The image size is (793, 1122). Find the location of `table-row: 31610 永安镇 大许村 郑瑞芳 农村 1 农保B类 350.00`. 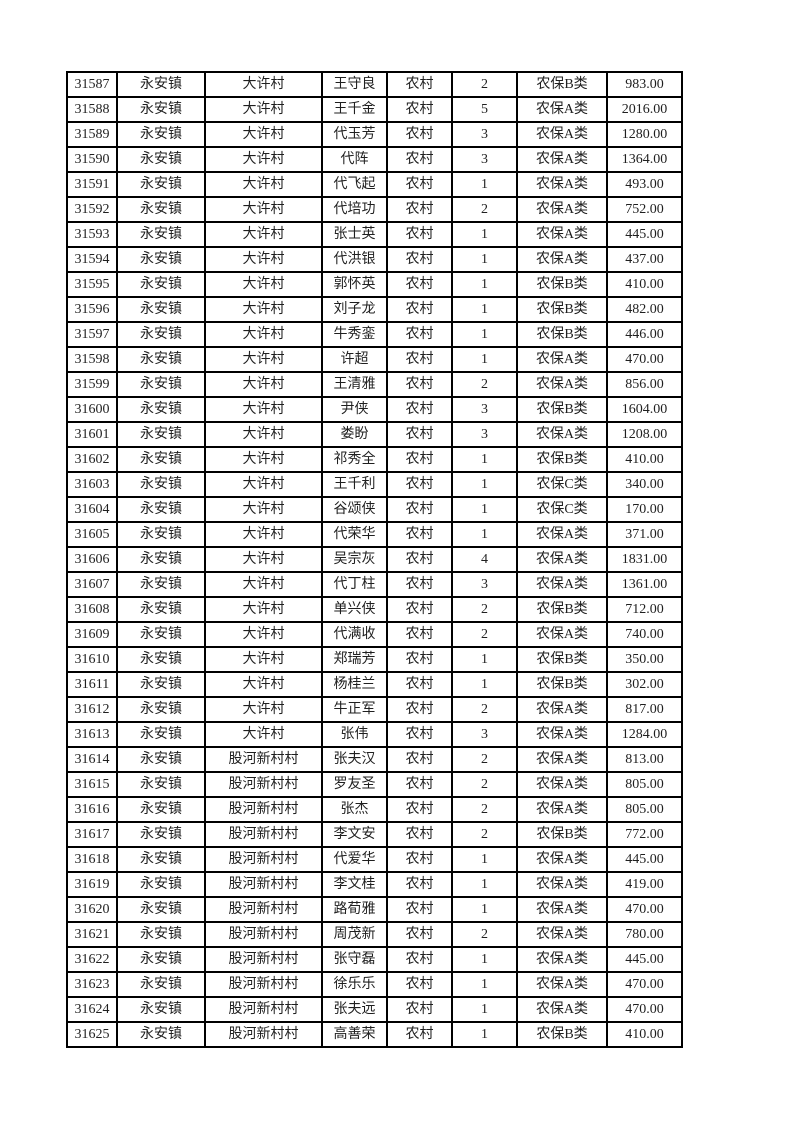

table-row: 31610 永安镇 大许村 郑瑞芳 农村 1 农保B类 350.00 is located at coordinates (375, 660).